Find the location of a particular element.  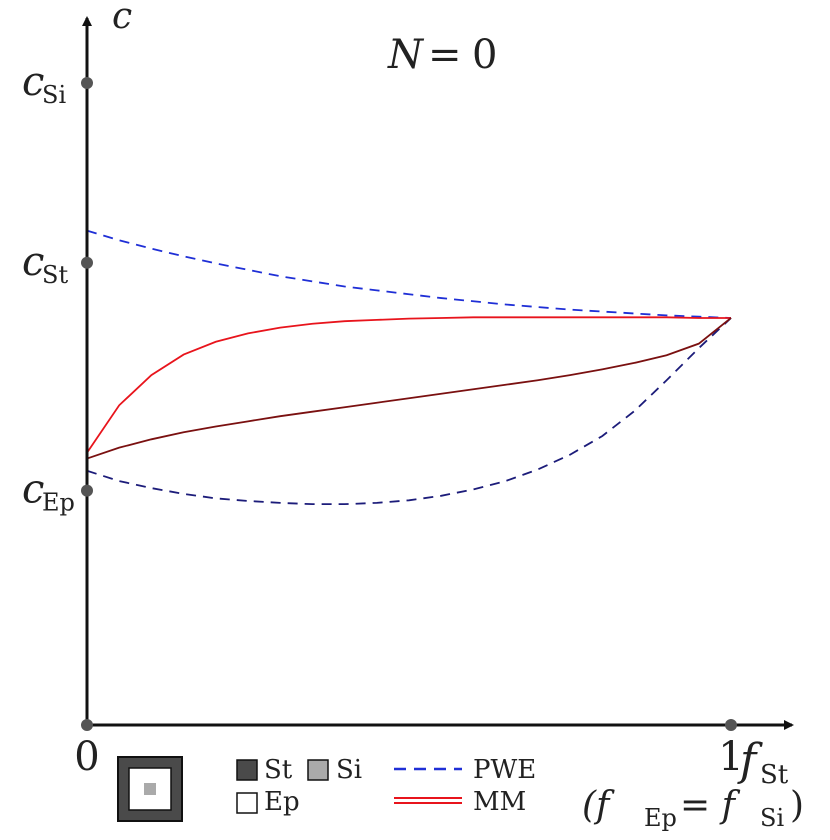

x-axis-note: (f Ep = f Si ) is located at coordinates (693, 808).